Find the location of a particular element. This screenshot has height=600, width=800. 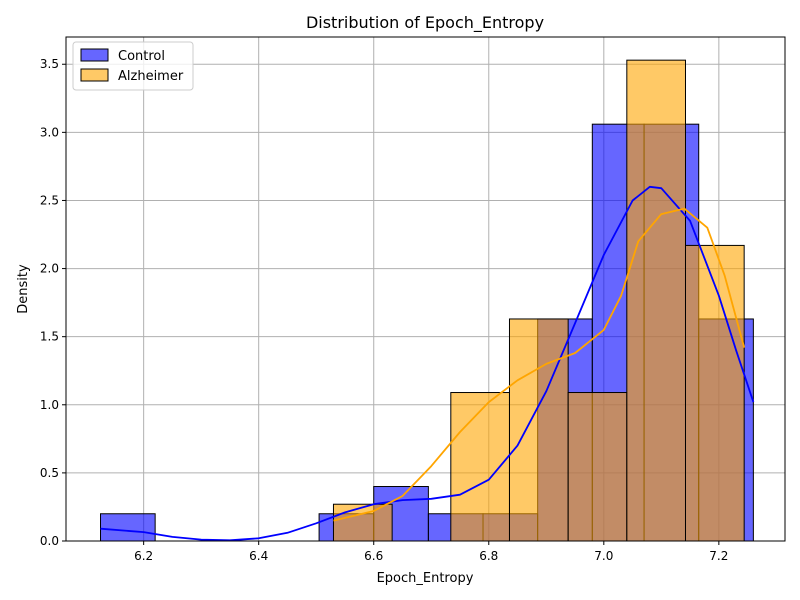

y-tick-label: 2.5 is located at coordinates (49, 200).